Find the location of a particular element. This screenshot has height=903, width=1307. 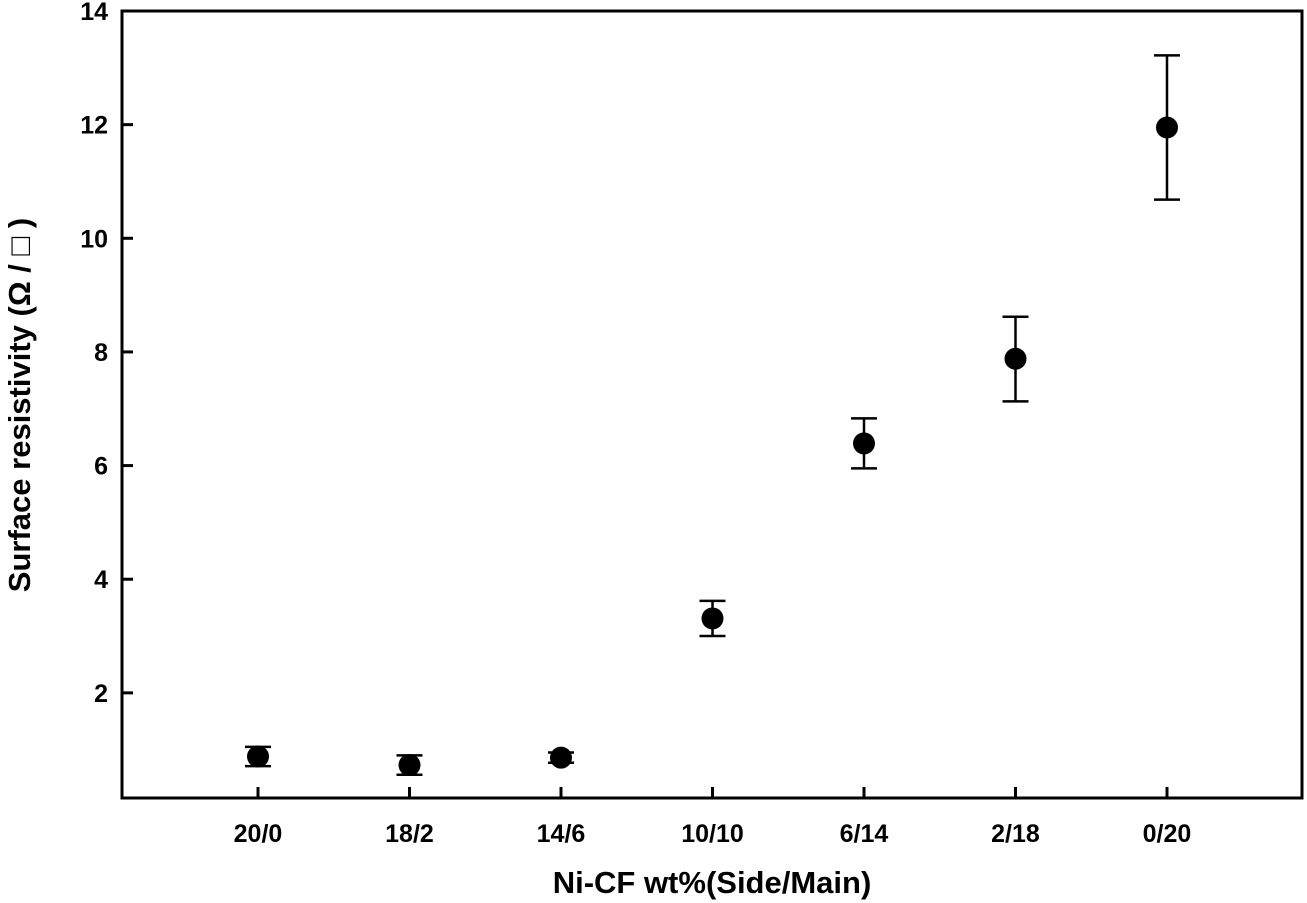

x-tick-label: 2/18 is located at coordinates (1015, 834).